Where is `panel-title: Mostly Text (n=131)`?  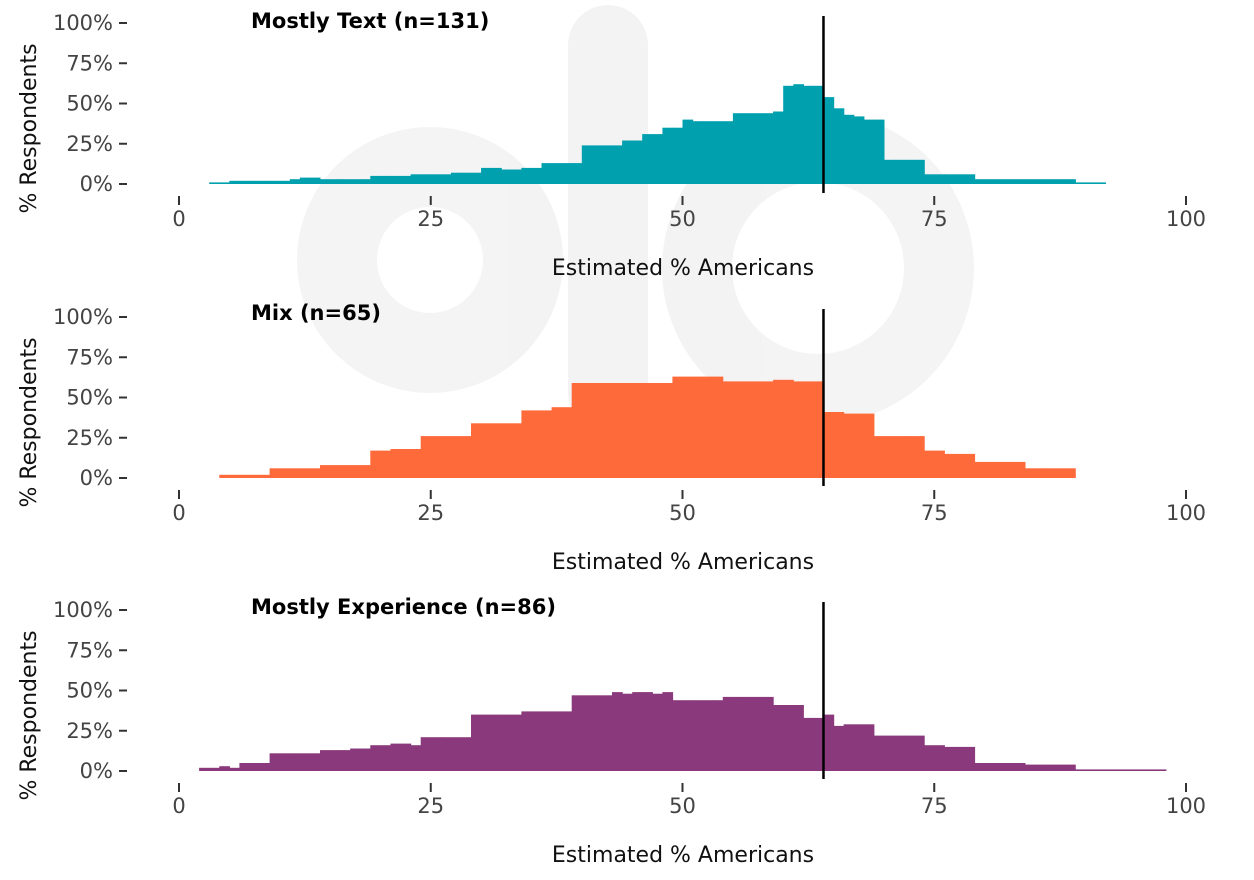
panel-title: Mostly Text (n=131) is located at coordinates (370, 21).